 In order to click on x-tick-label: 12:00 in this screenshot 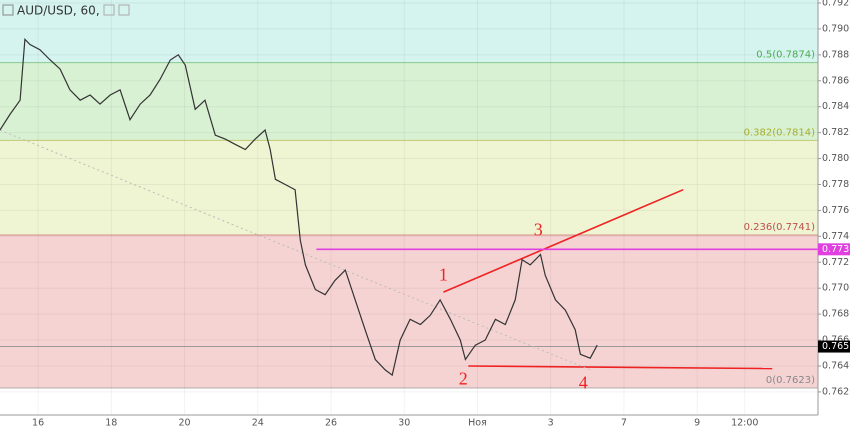, I will do `click(744, 423)`.